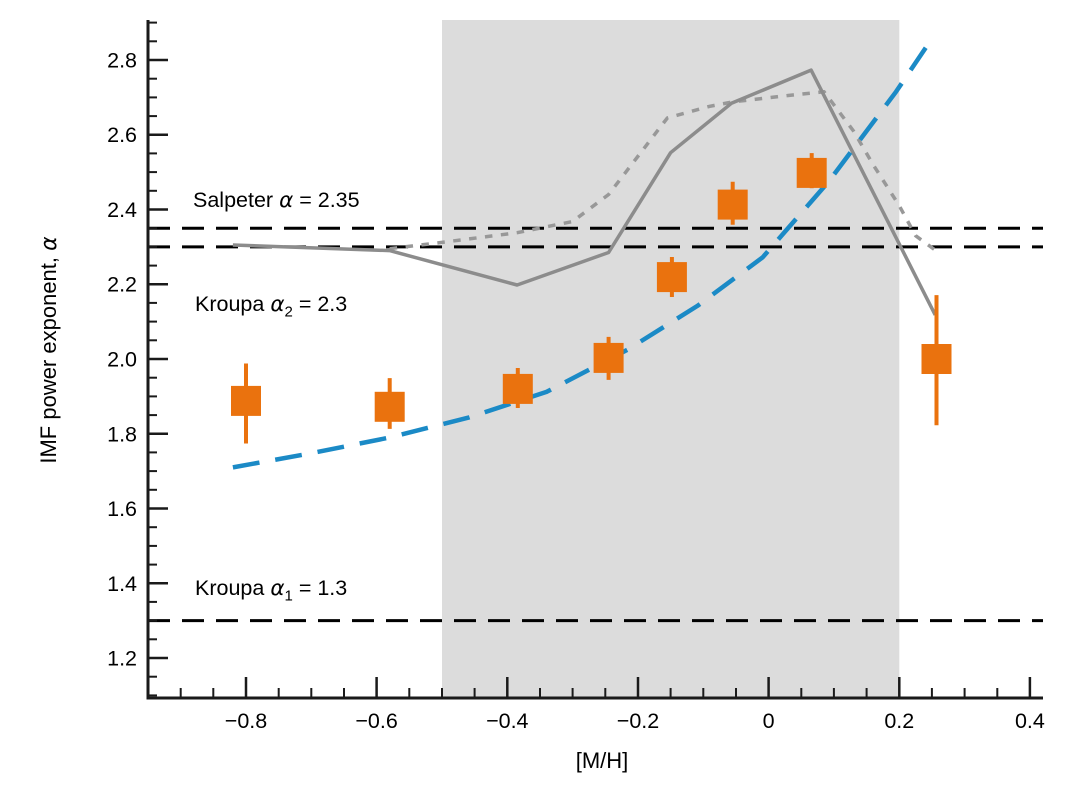 This screenshot has height=792, width=1074. What do you see at coordinates (122, 285) in the screenshot?
I see `y-tick-label: 2.2` at bounding box center [122, 285].